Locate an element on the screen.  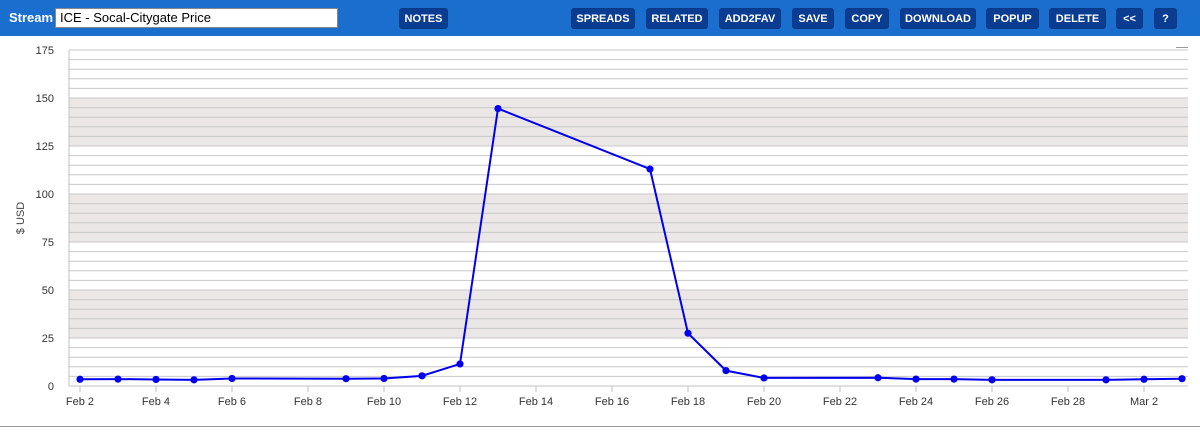
y-tick-label: 50 is located at coordinates (48, 291).